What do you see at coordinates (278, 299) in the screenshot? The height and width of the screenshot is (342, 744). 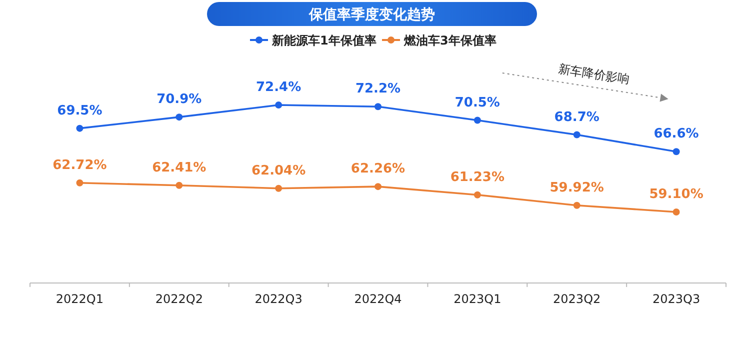 I see `x-tick-label: 2022Q3` at bounding box center [278, 299].